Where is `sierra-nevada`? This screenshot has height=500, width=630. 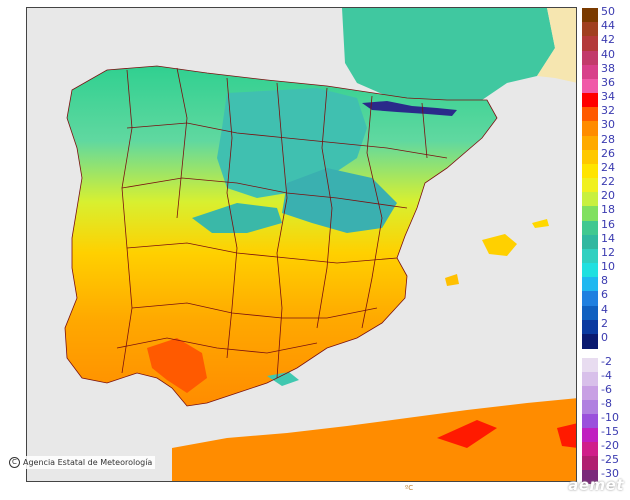 sierra-nevada is located at coordinates (283, 379).